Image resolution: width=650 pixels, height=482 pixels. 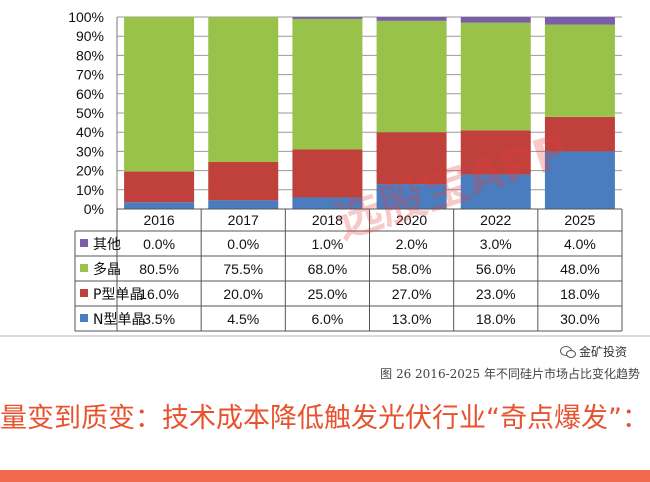 I want to click on data-label: 13.0%, so click(x=412, y=319).